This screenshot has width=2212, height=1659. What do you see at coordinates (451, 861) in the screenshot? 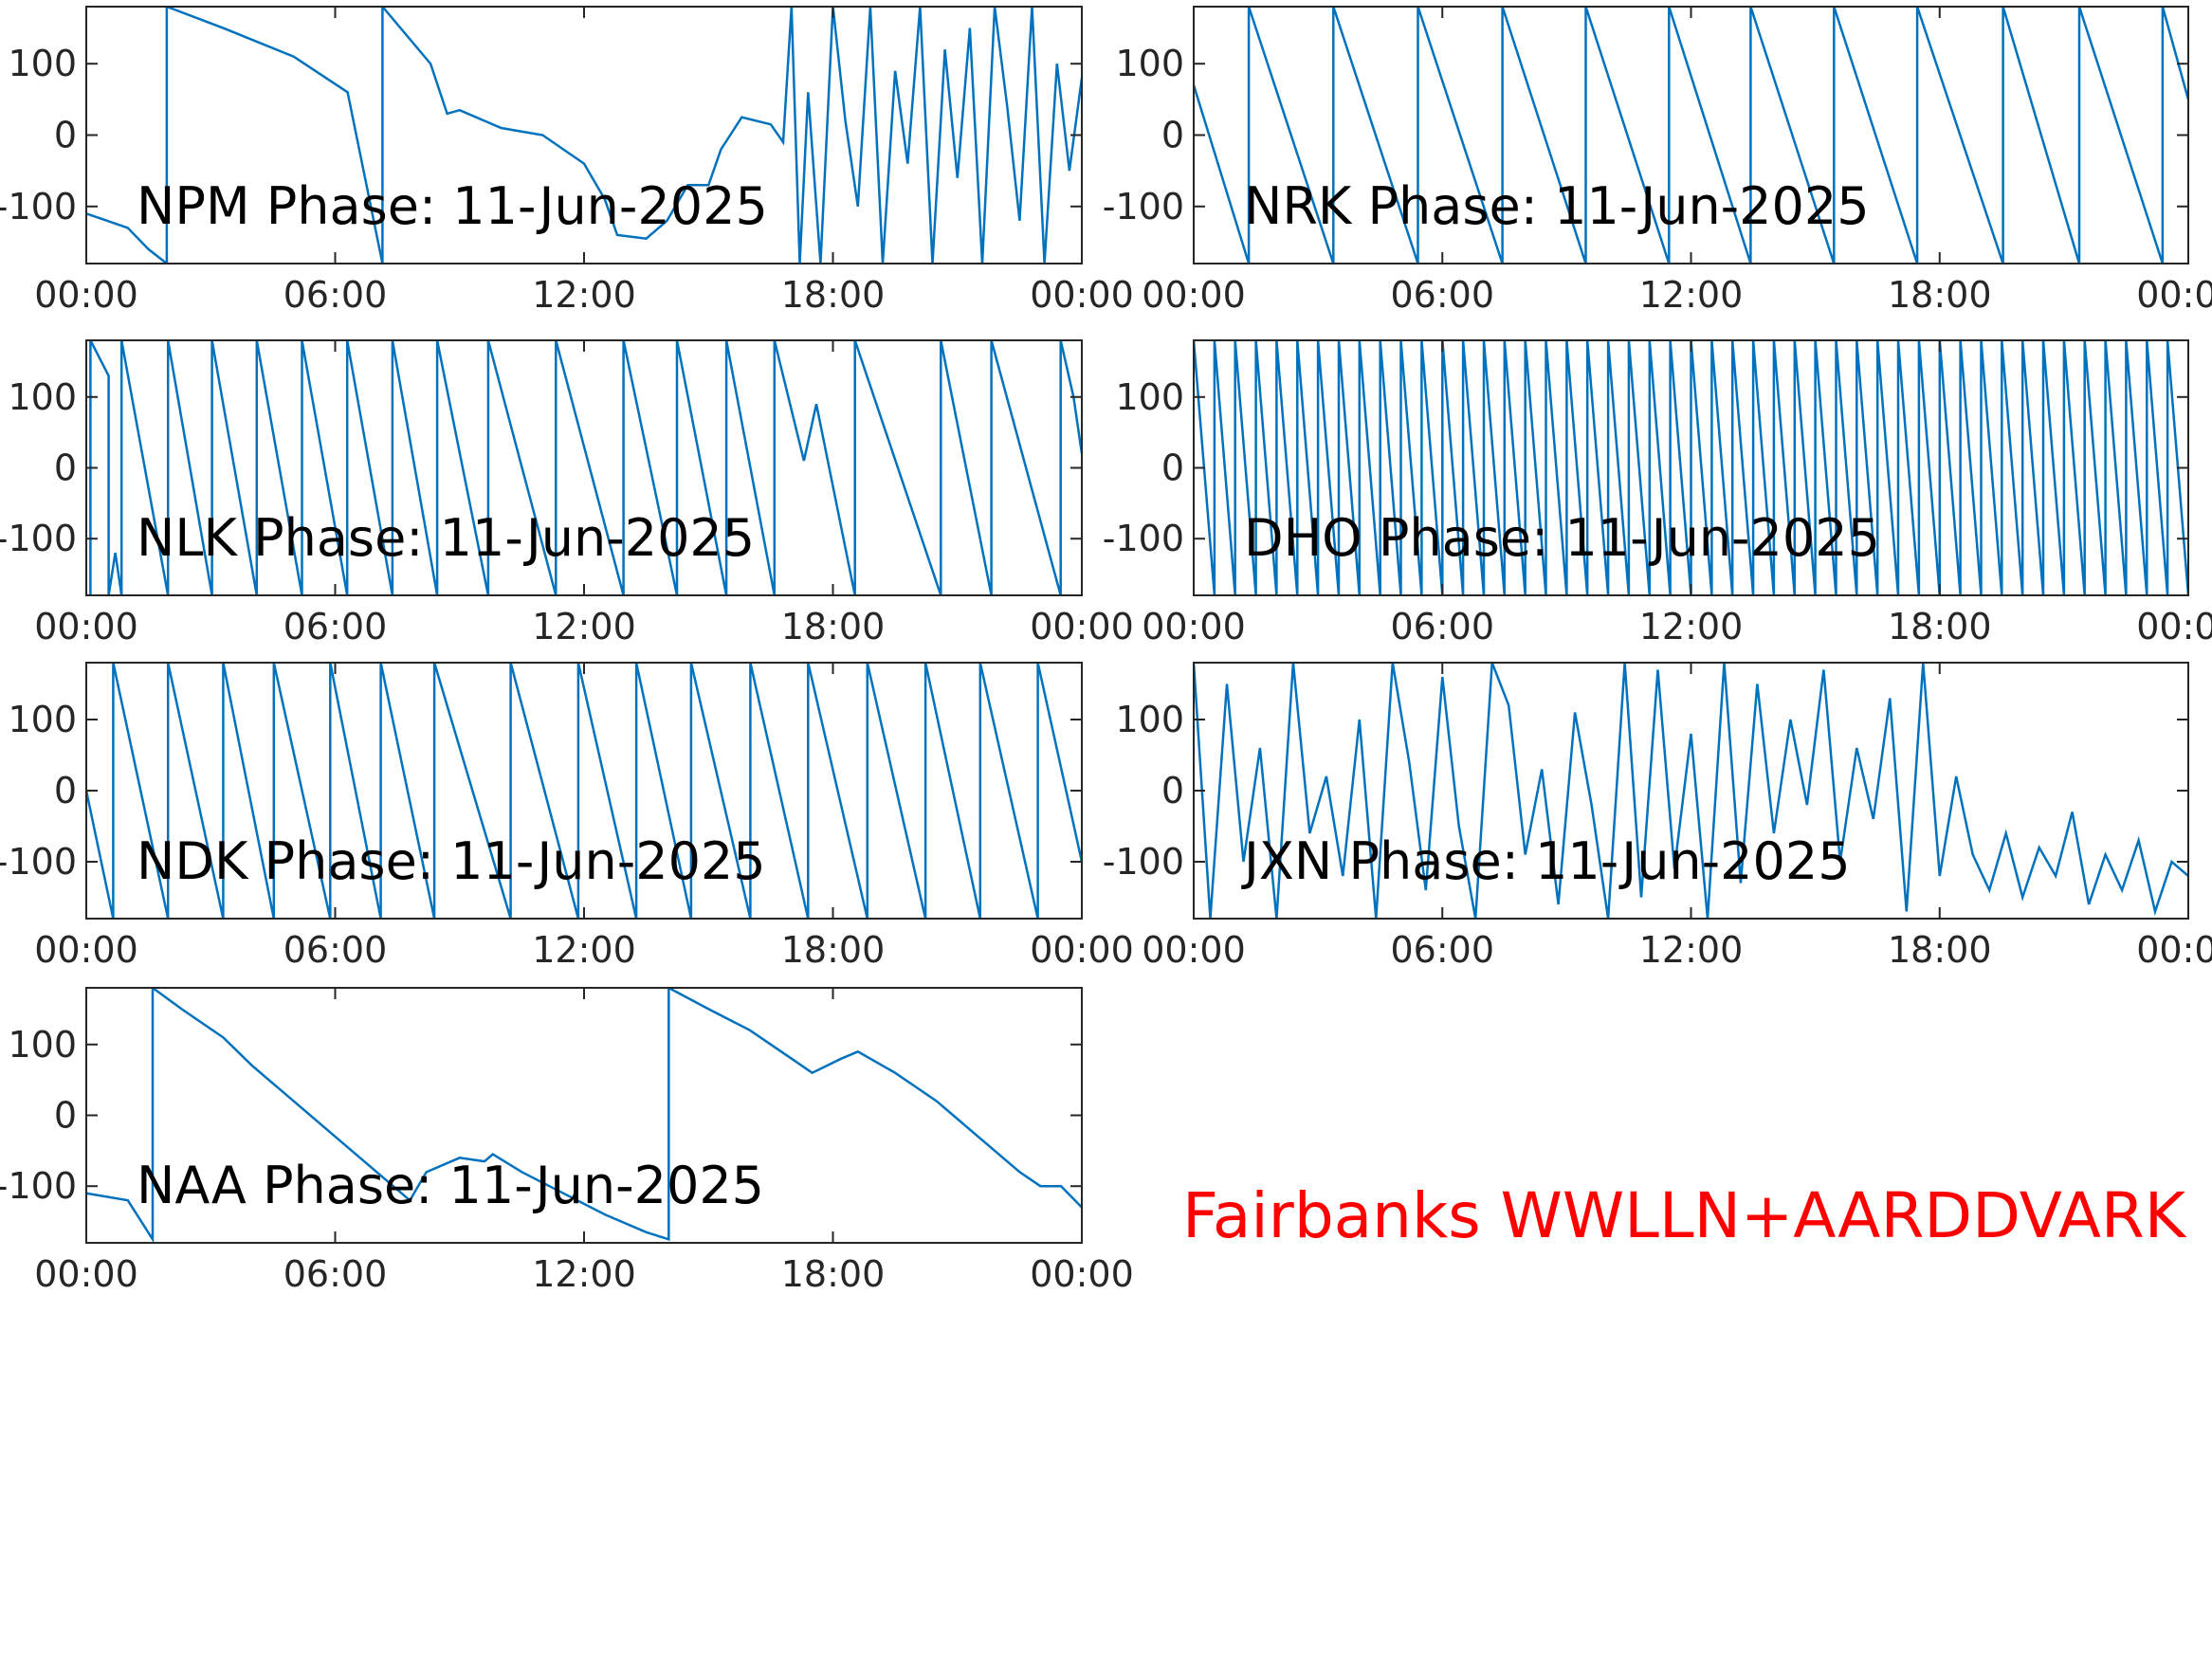
I see `panel-title: NDK Phase: 11-Jun-2025` at bounding box center [451, 861].